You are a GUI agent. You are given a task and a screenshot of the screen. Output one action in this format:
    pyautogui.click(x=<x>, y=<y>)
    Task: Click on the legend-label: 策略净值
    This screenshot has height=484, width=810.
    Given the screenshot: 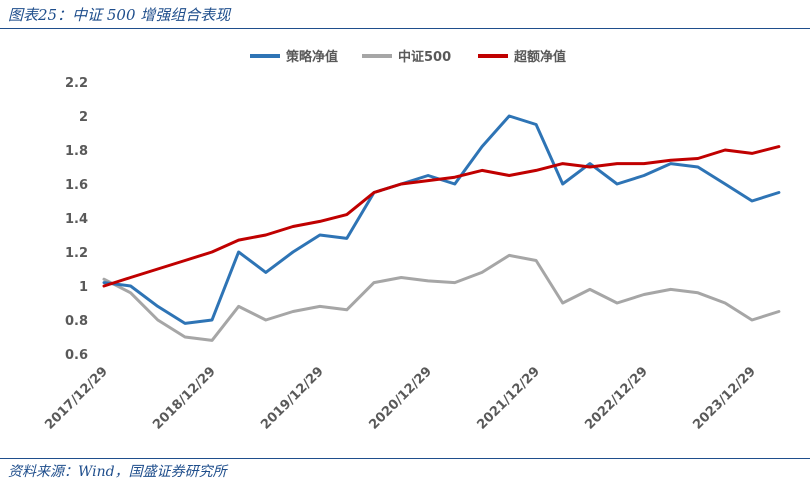 What is the action you would take?
    pyautogui.click(x=312, y=57)
    